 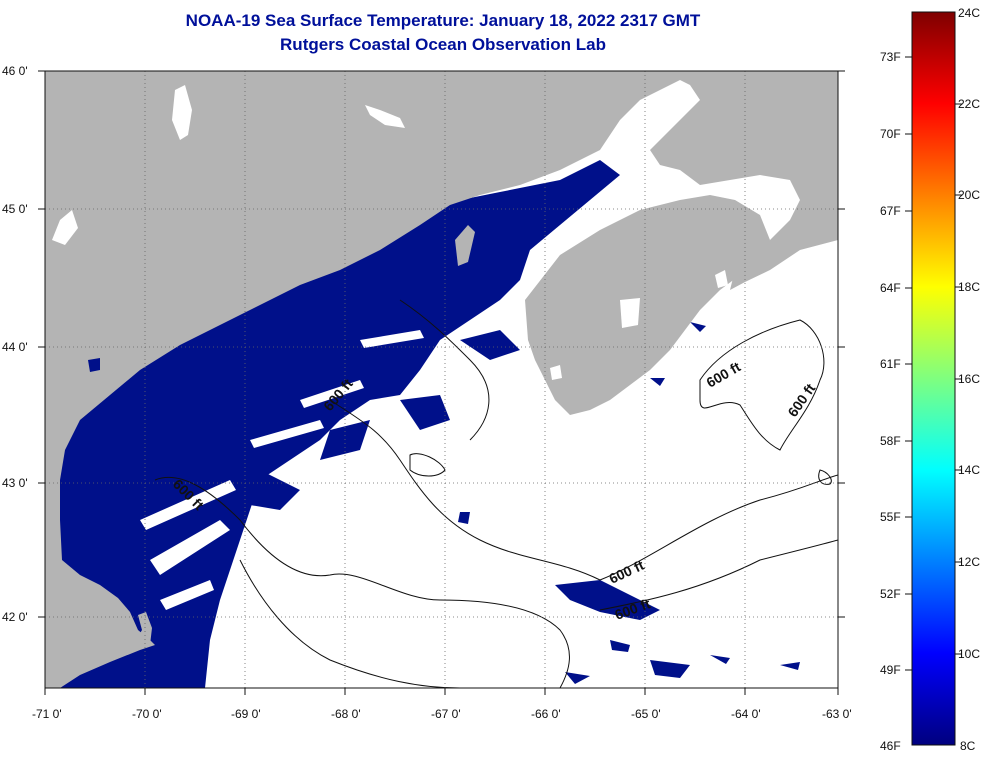 I want to click on nova-scotia-land, so click(x=647, y=305).